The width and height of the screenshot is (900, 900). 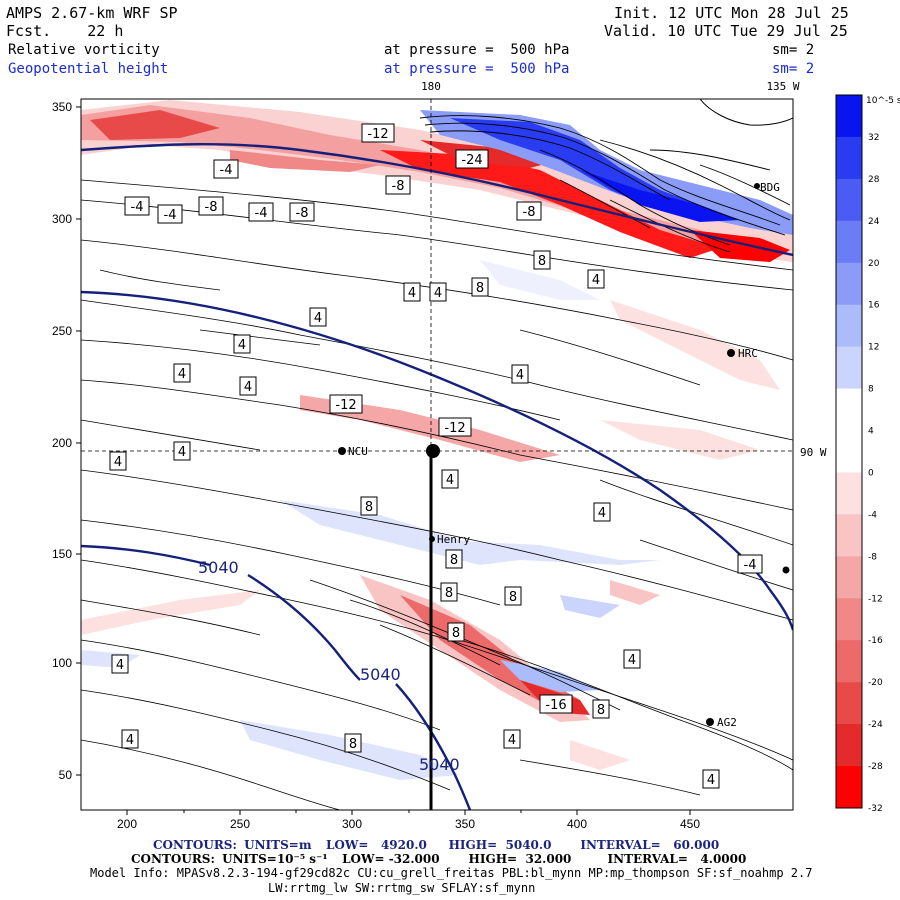 What do you see at coordinates (433, 451) in the screenshot?
I see `cross-section-marker` at bounding box center [433, 451].